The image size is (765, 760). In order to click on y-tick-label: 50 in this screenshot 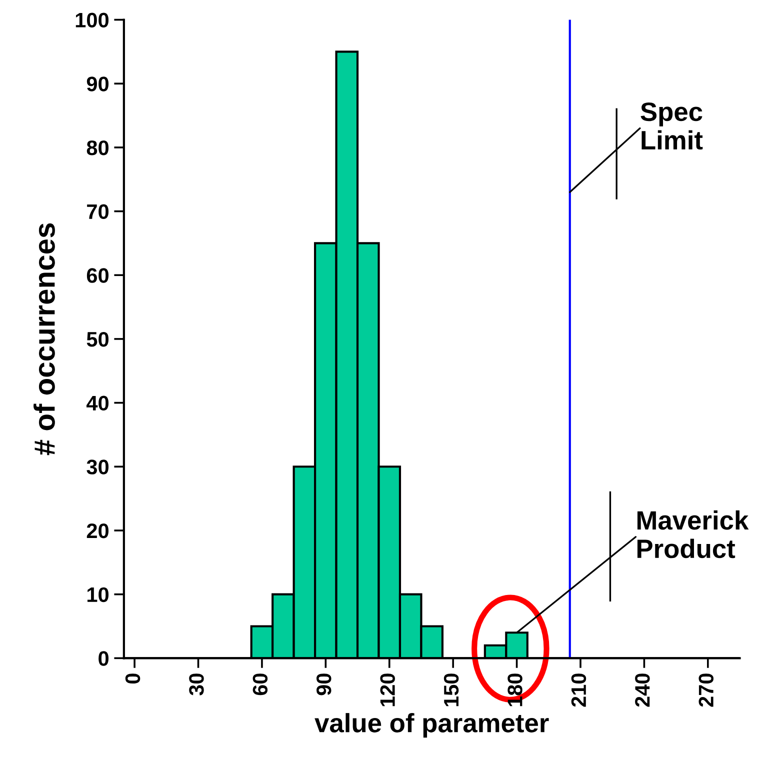, I will do `click(97, 339)`.